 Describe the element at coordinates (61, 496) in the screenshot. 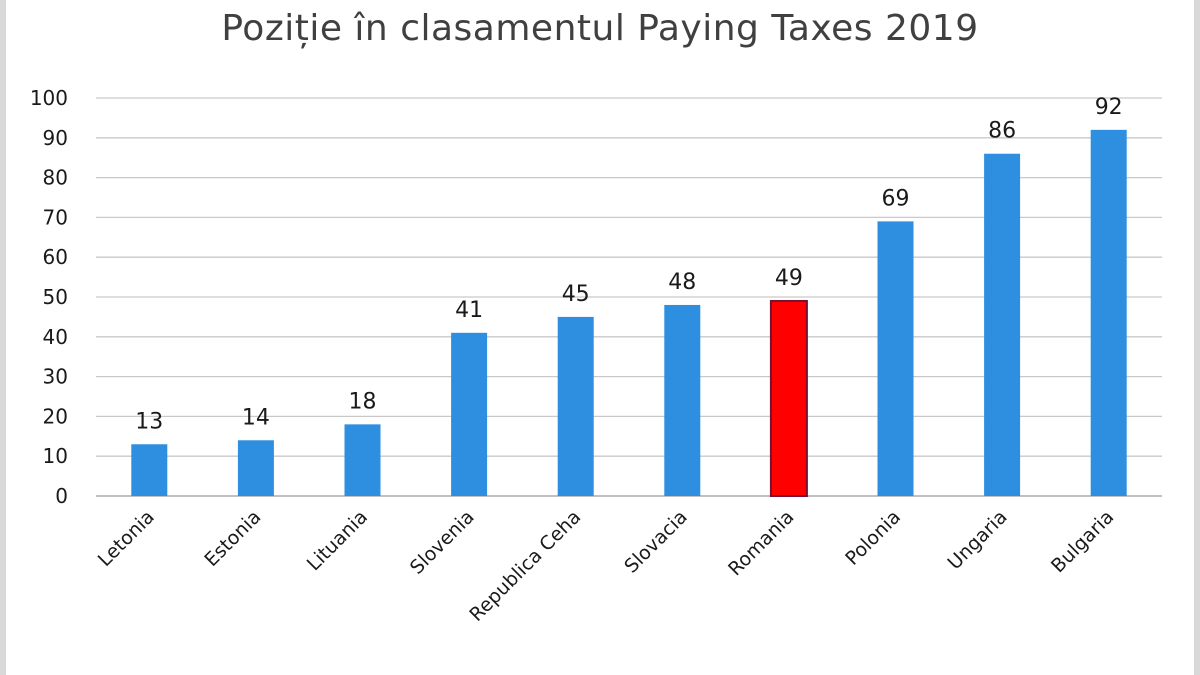

I see `y-tick-label-0: 0` at that location.